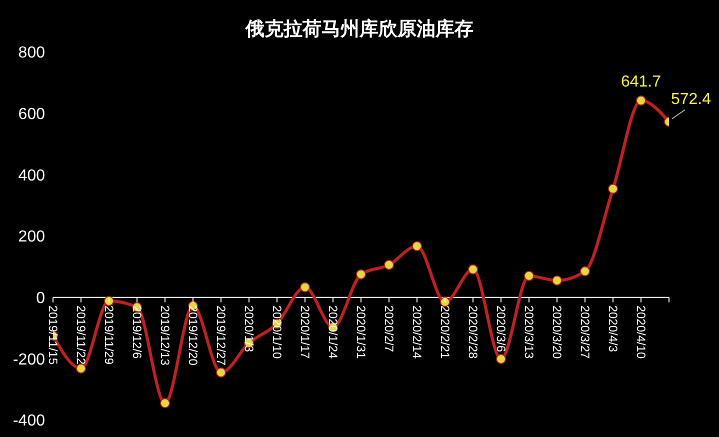 This screenshot has height=437, width=719. What do you see at coordinates (445, 332) in the screenshot?
I see `x-tick-label: 2020/2/21` at bounding box center [445, 332].